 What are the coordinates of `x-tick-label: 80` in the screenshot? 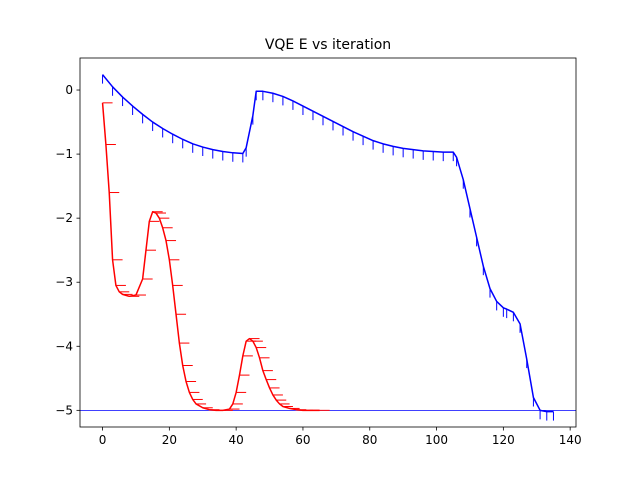 It's located at (369, 440).